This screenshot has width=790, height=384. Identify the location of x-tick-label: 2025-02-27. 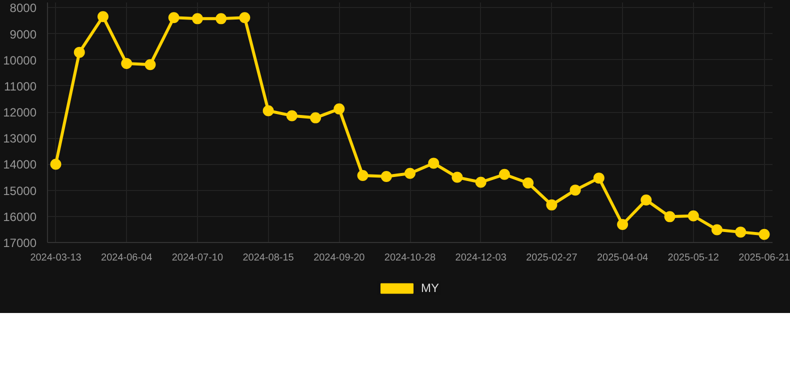
(552, 258).